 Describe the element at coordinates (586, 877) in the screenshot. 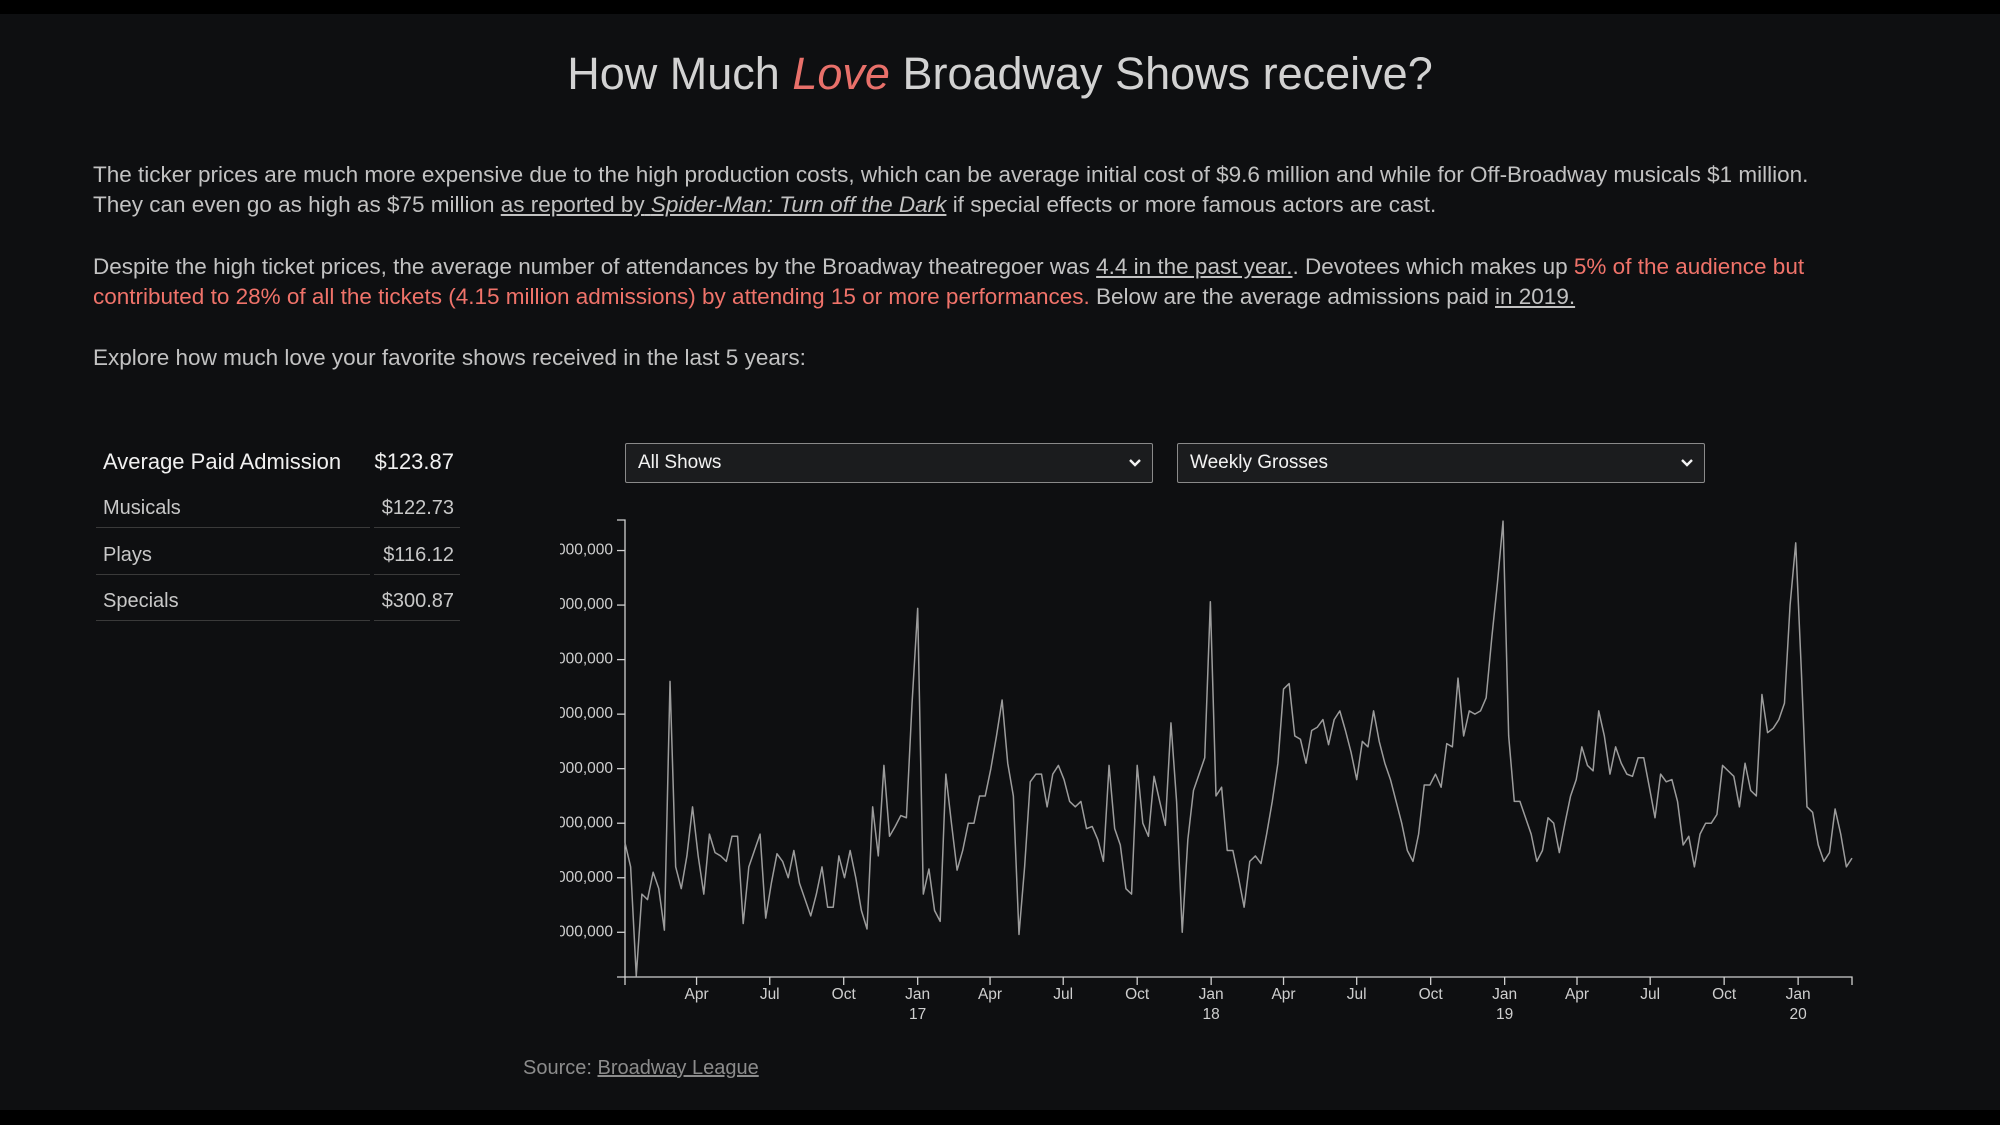

I see `y-tick-label: $25,000,000` at that location.